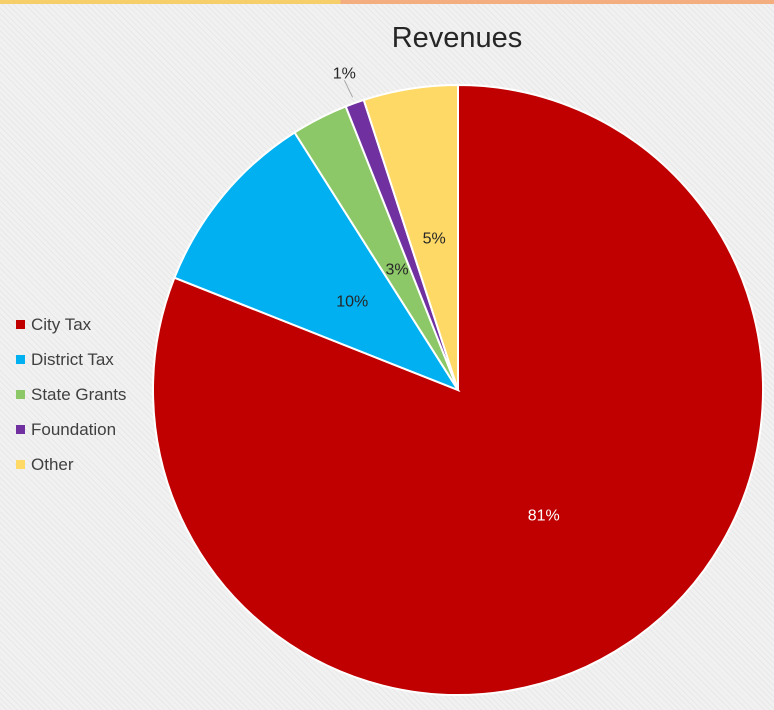 The width and height of the screenshot is (774, 710). I want to click on legend-label-other: Other, so click(52, 464).